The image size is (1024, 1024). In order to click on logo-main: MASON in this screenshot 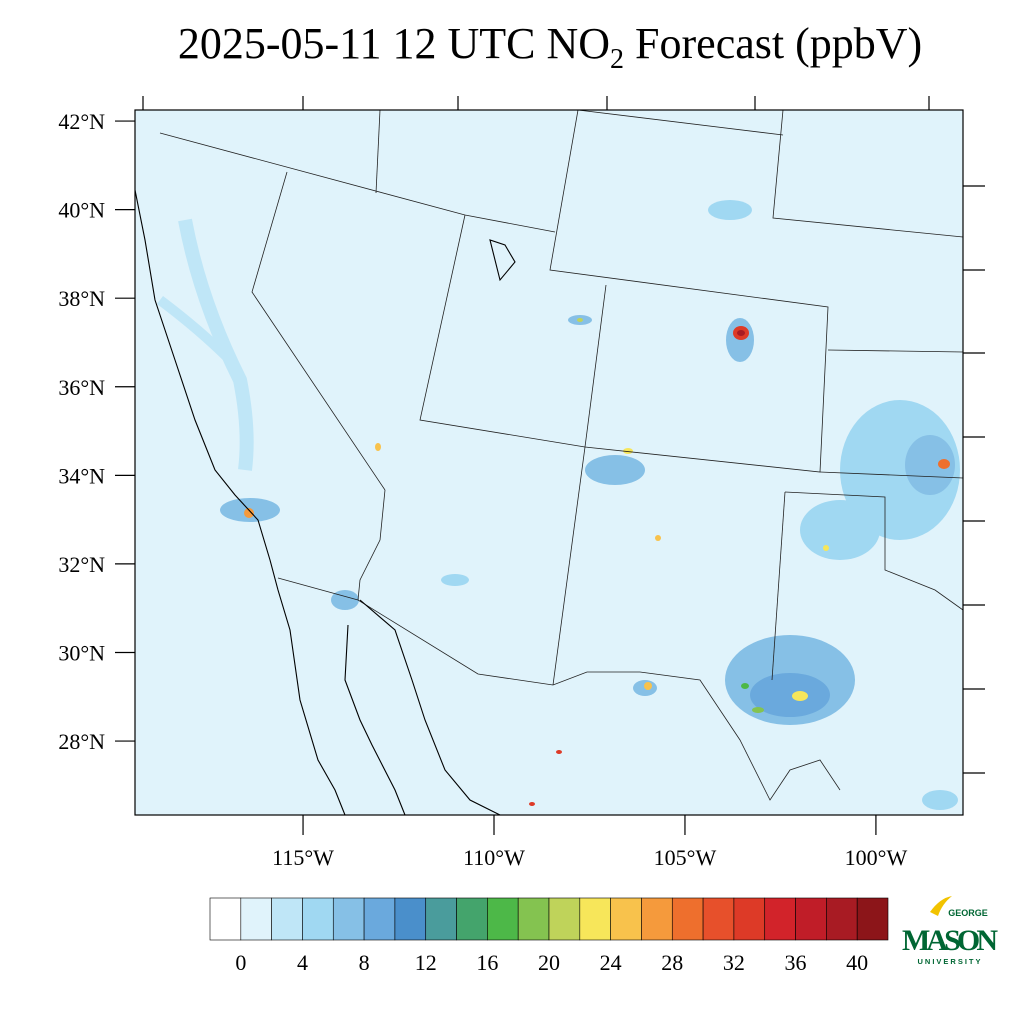, I will do `click(950, 940)`.